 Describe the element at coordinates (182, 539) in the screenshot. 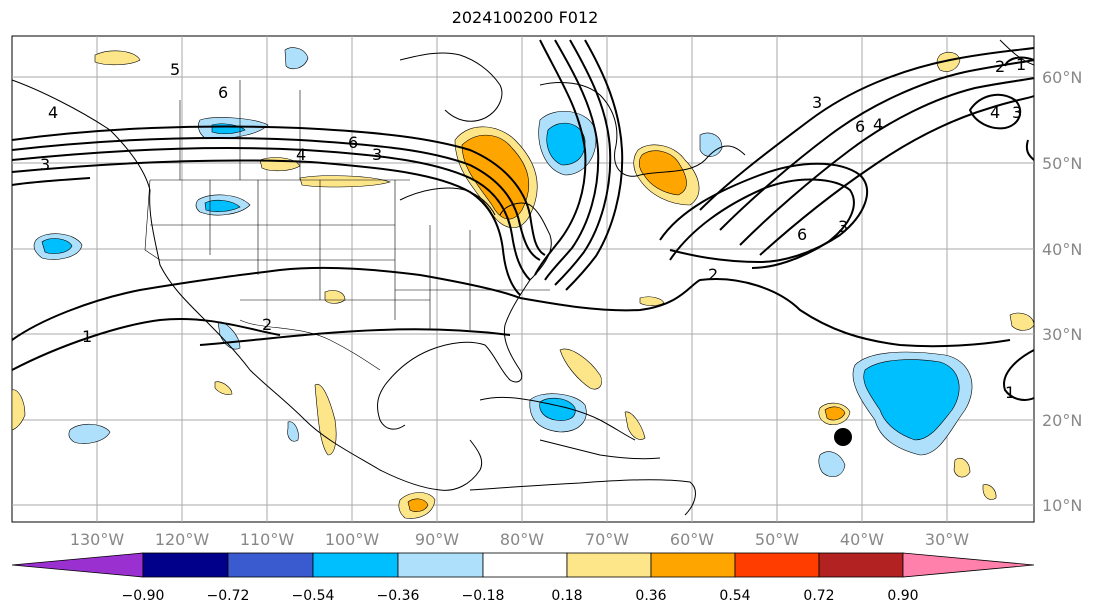

I see `lon-label: 120°W` at that location.